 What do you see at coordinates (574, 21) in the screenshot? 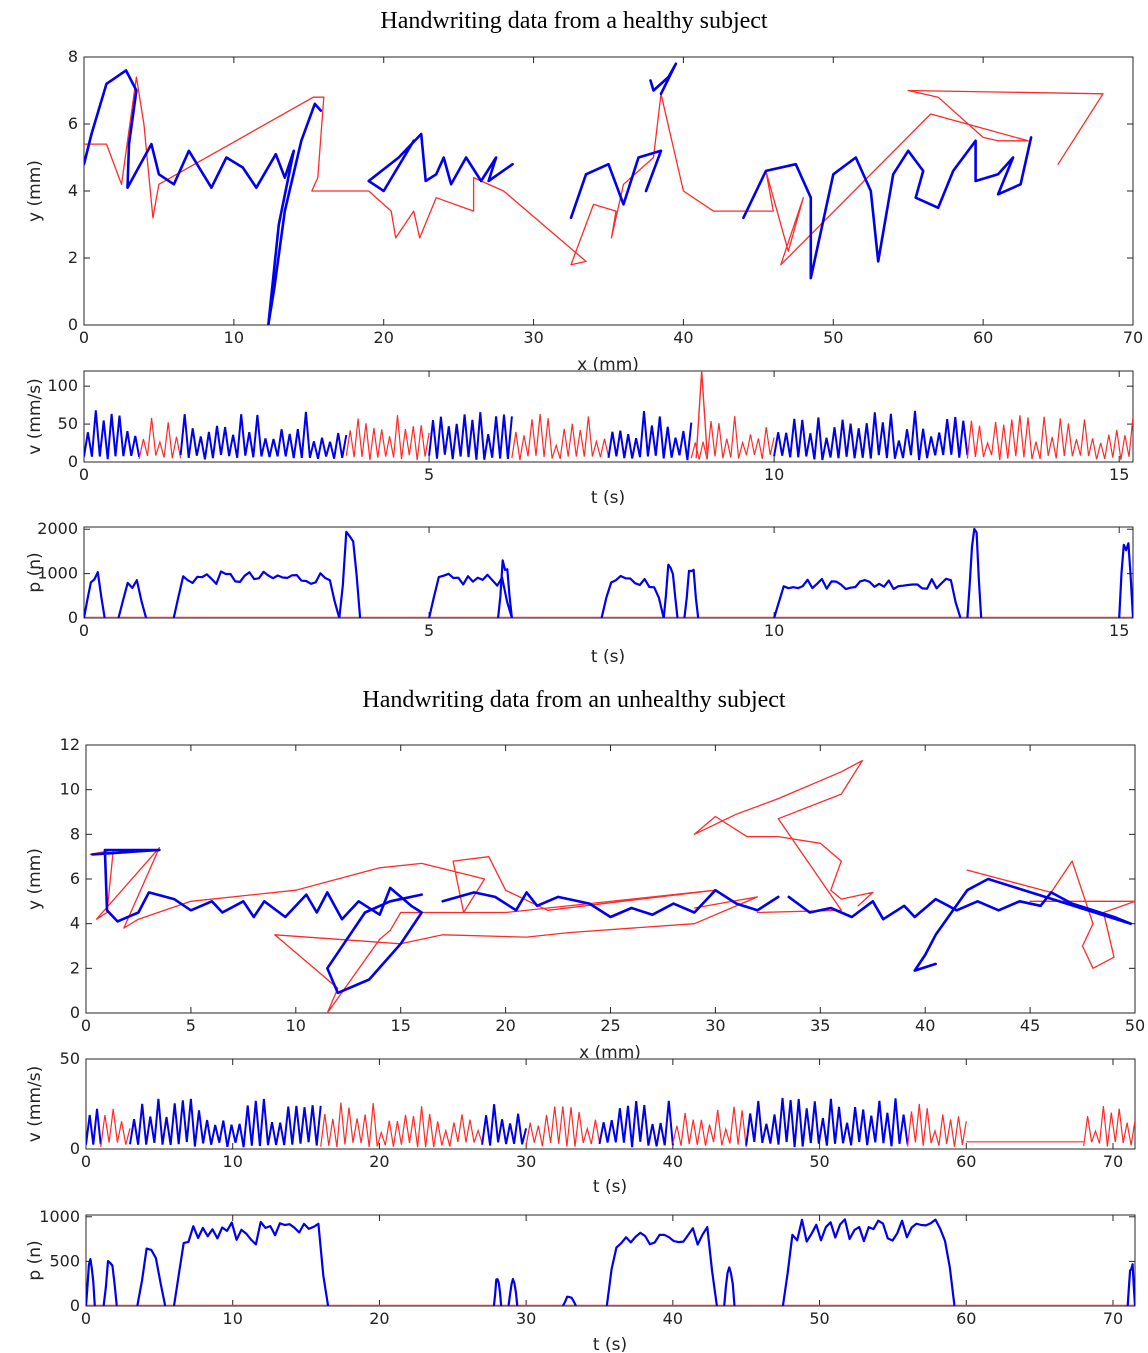
I see `healthy-section-title: Handwriting data from a healthy subject` at bounding box center [574, 21].